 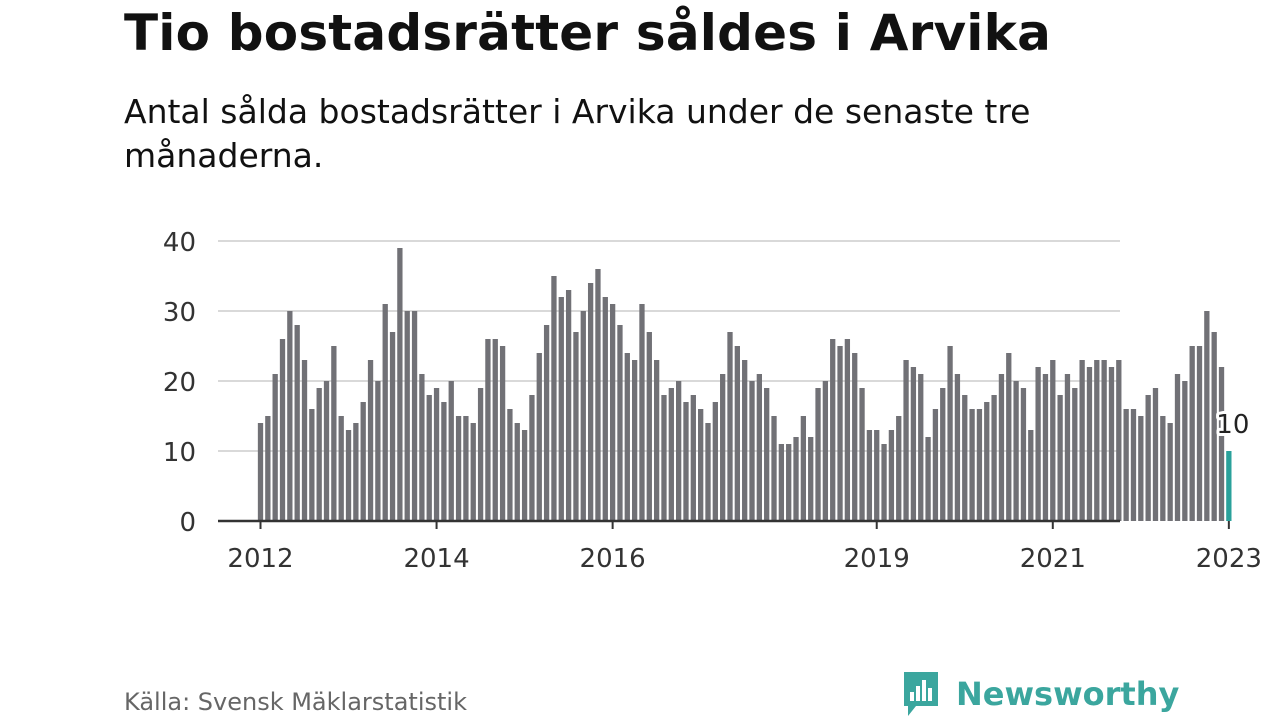 I want to click on brand-logo: Newsworthy, so click(x=1039, y=694).